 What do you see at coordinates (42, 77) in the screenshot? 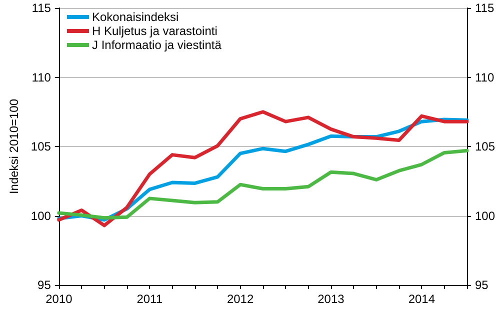
I see `y-tick-label: 110` at bounding box center [42, 77].